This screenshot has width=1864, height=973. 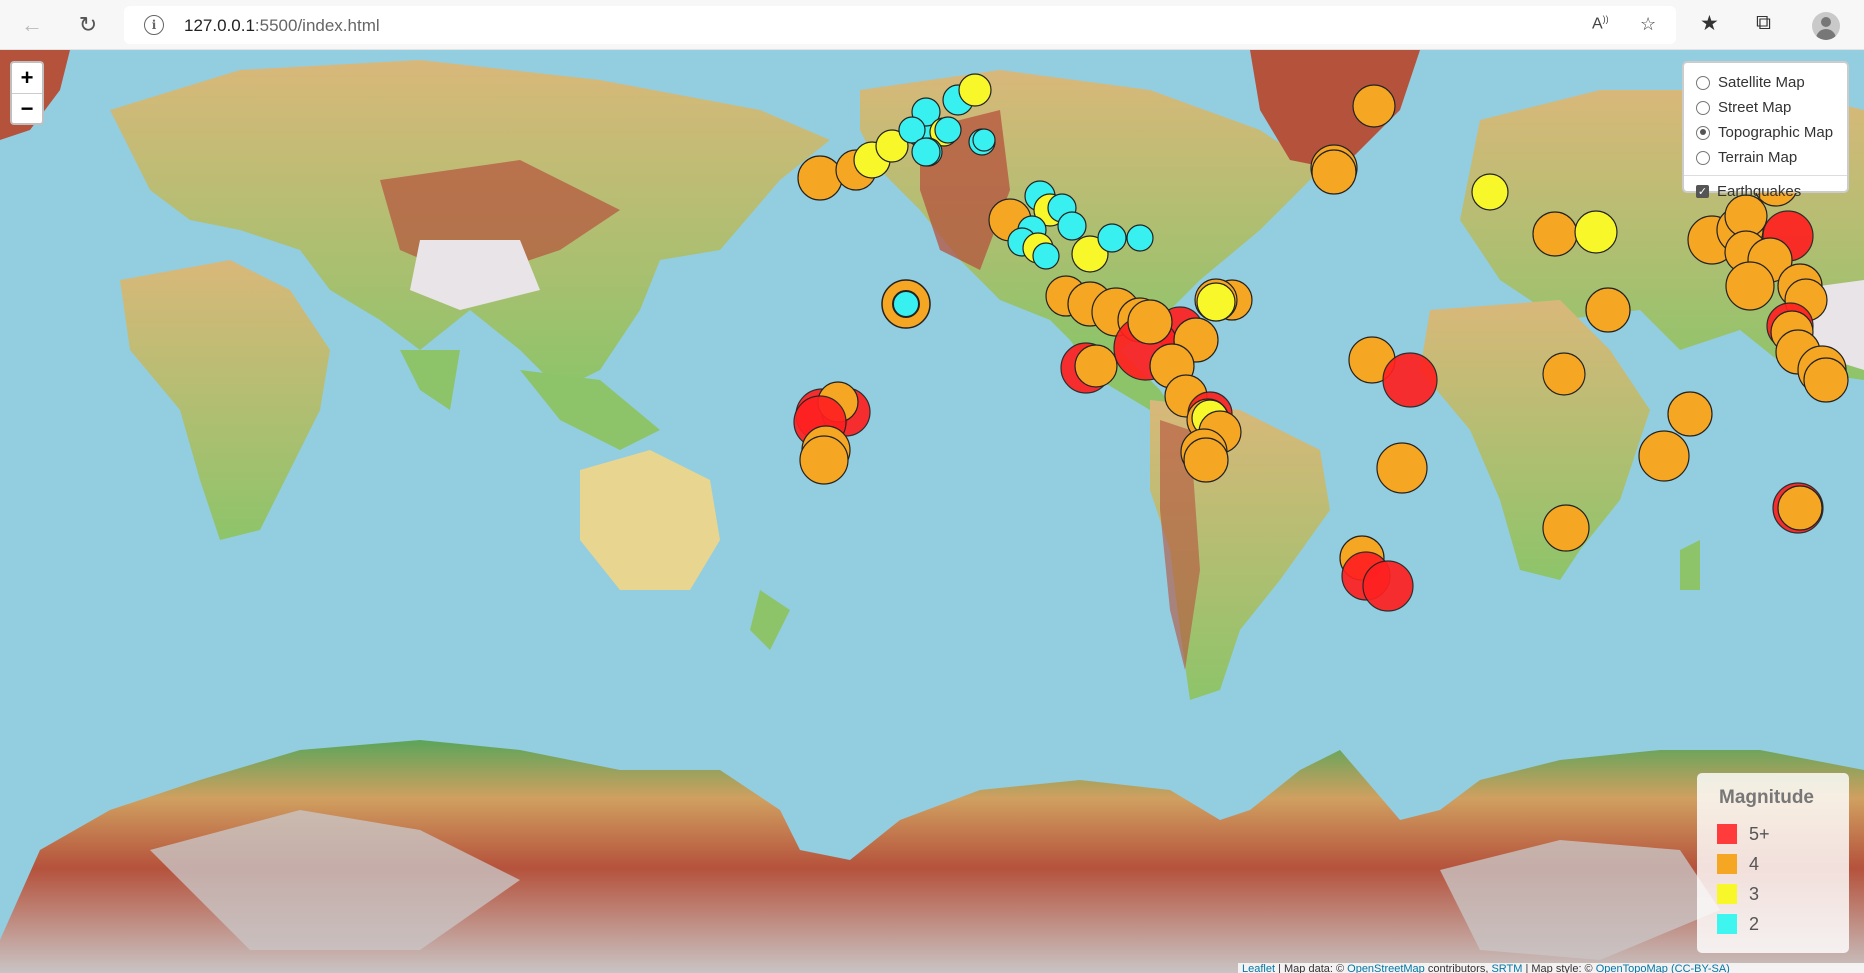 What do you see at coordinates (1600, 23) in the screenshot?
I see `read-aloud-icon: A))` at bounding box center [1600, 23].